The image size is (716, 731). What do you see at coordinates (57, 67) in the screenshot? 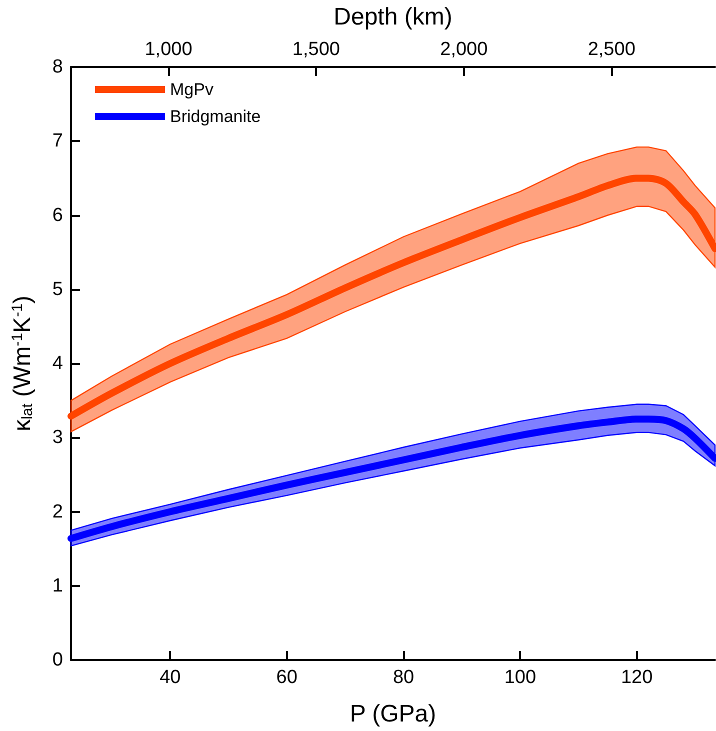
I see `y-tick-label: 8` at bounding box center [57, 67].